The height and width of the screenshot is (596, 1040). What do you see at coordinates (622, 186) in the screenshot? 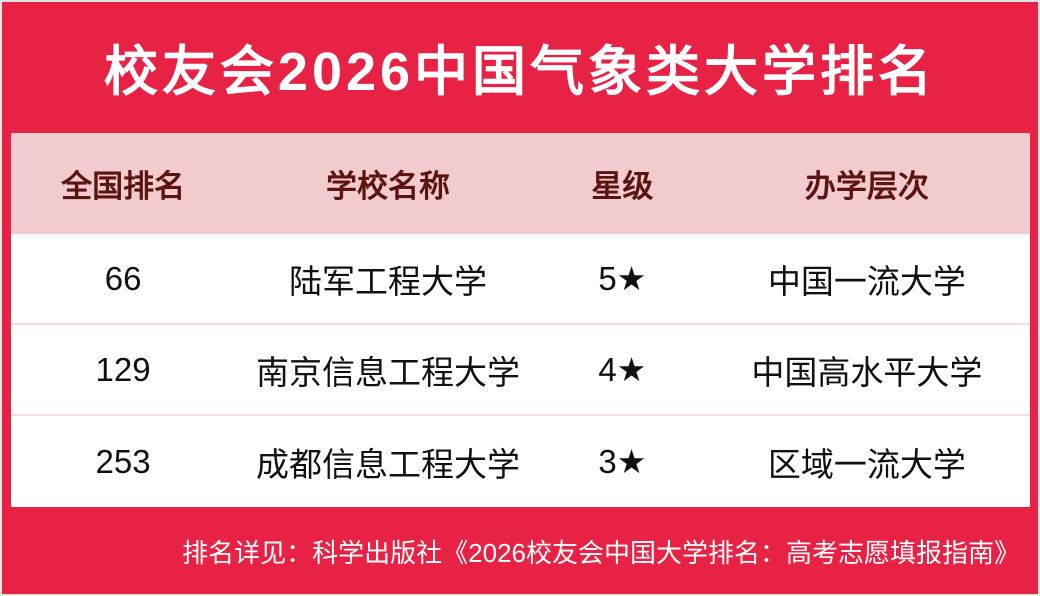
I see `column-header-star-level: 星级` at bounding box center [622, 186].